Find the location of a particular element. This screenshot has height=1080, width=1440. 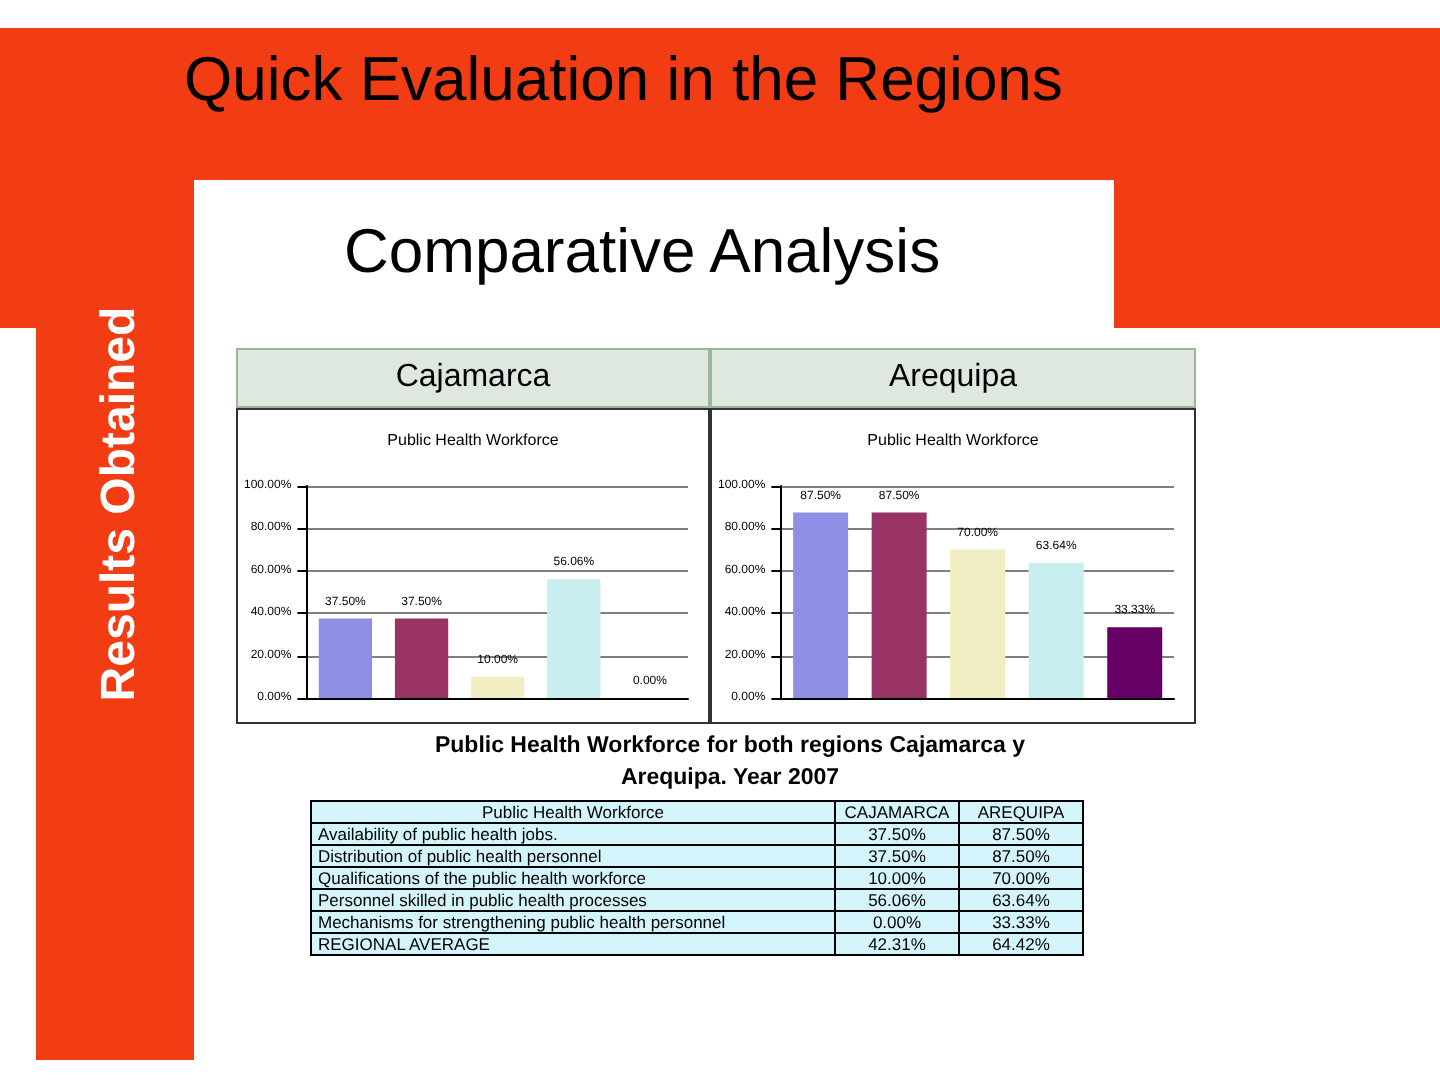

data-label: 64.42% is located at coordinates (1021, 944).